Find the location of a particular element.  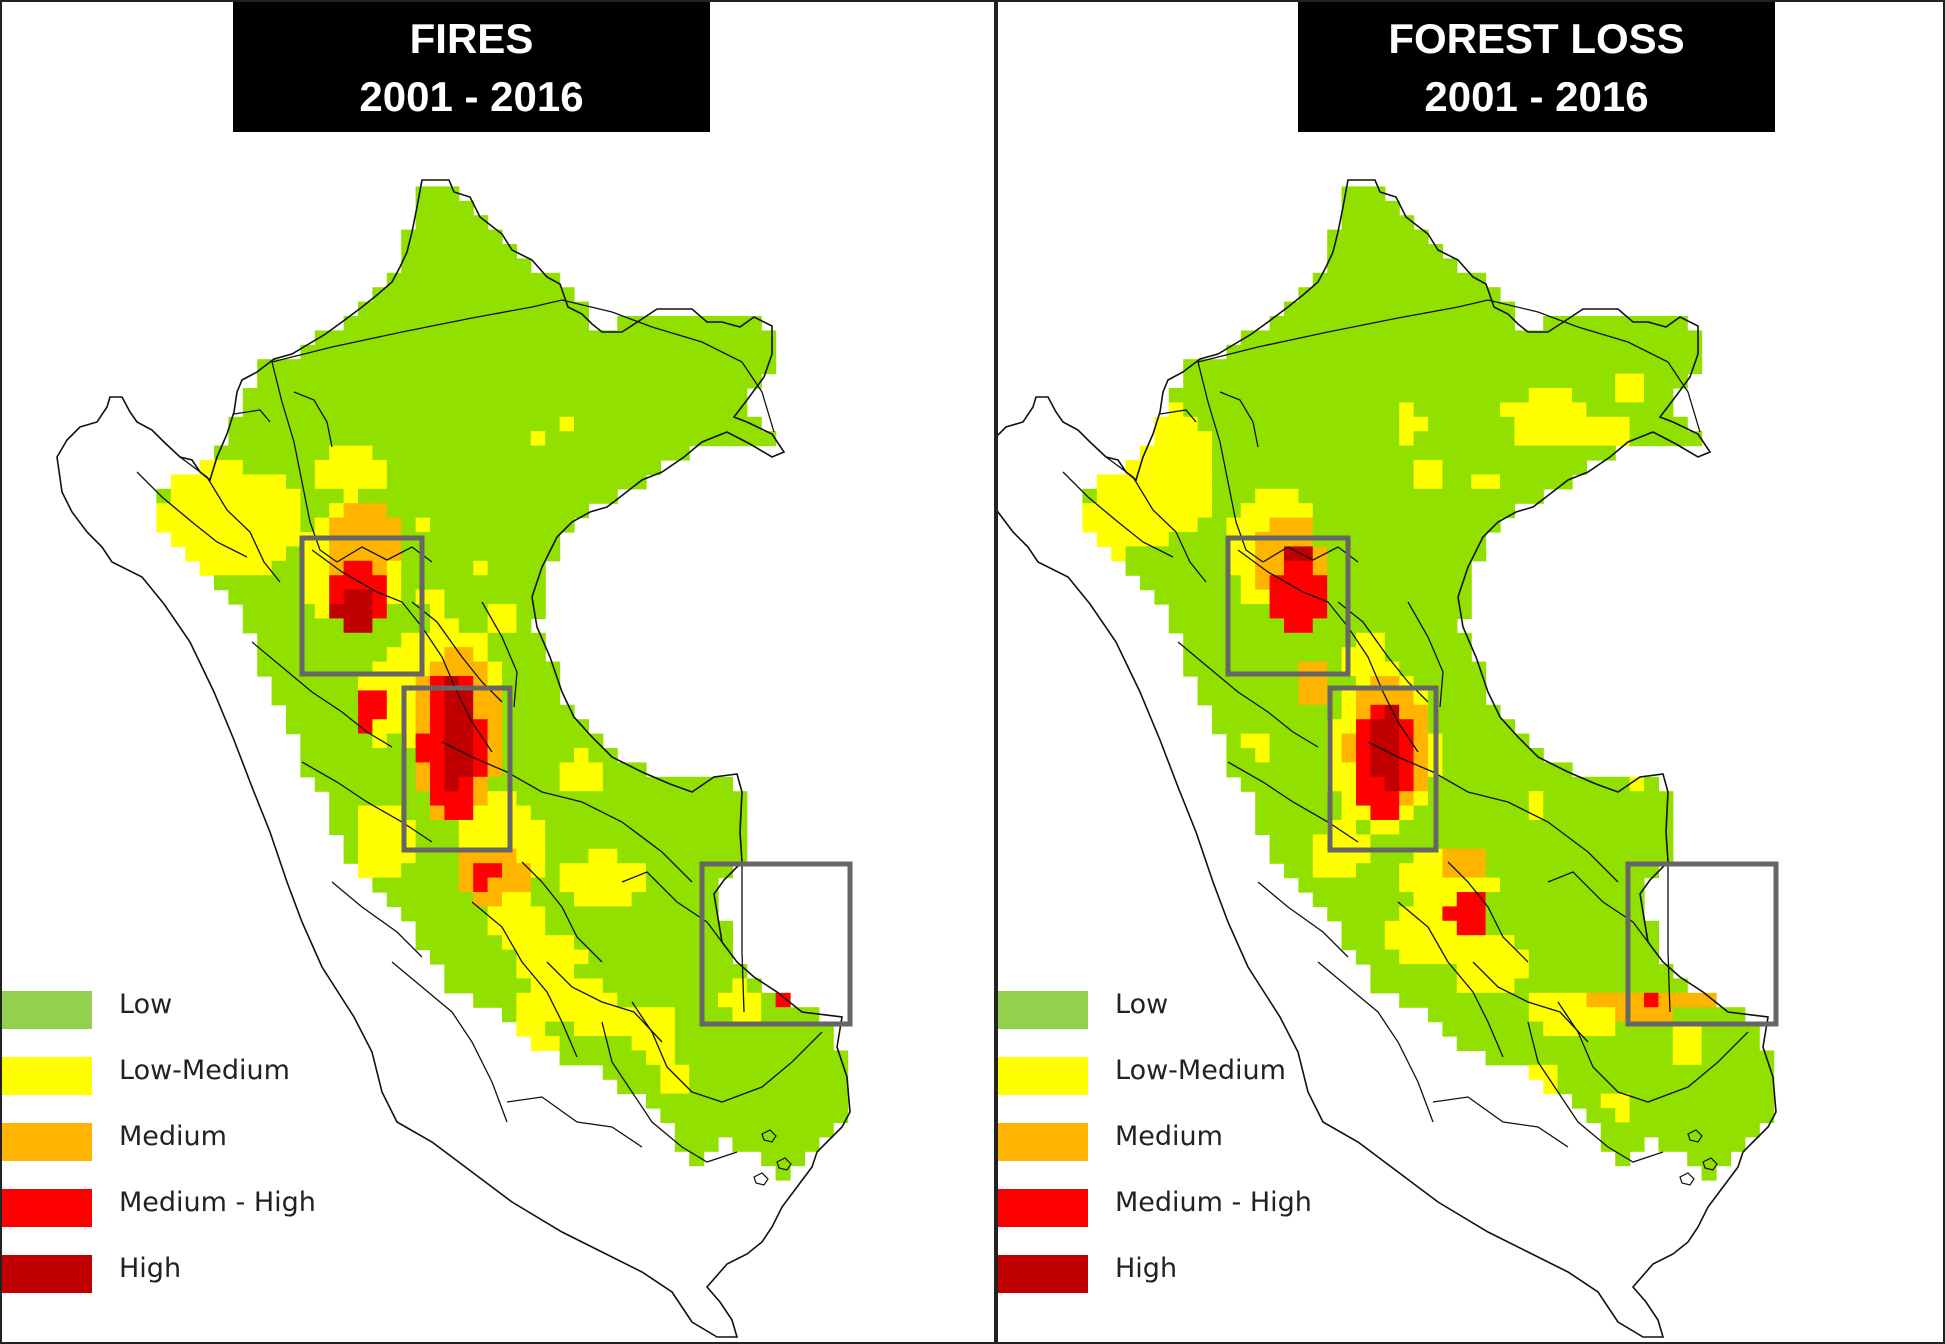

legend-label: Low is located at coordinates (146, 1004).